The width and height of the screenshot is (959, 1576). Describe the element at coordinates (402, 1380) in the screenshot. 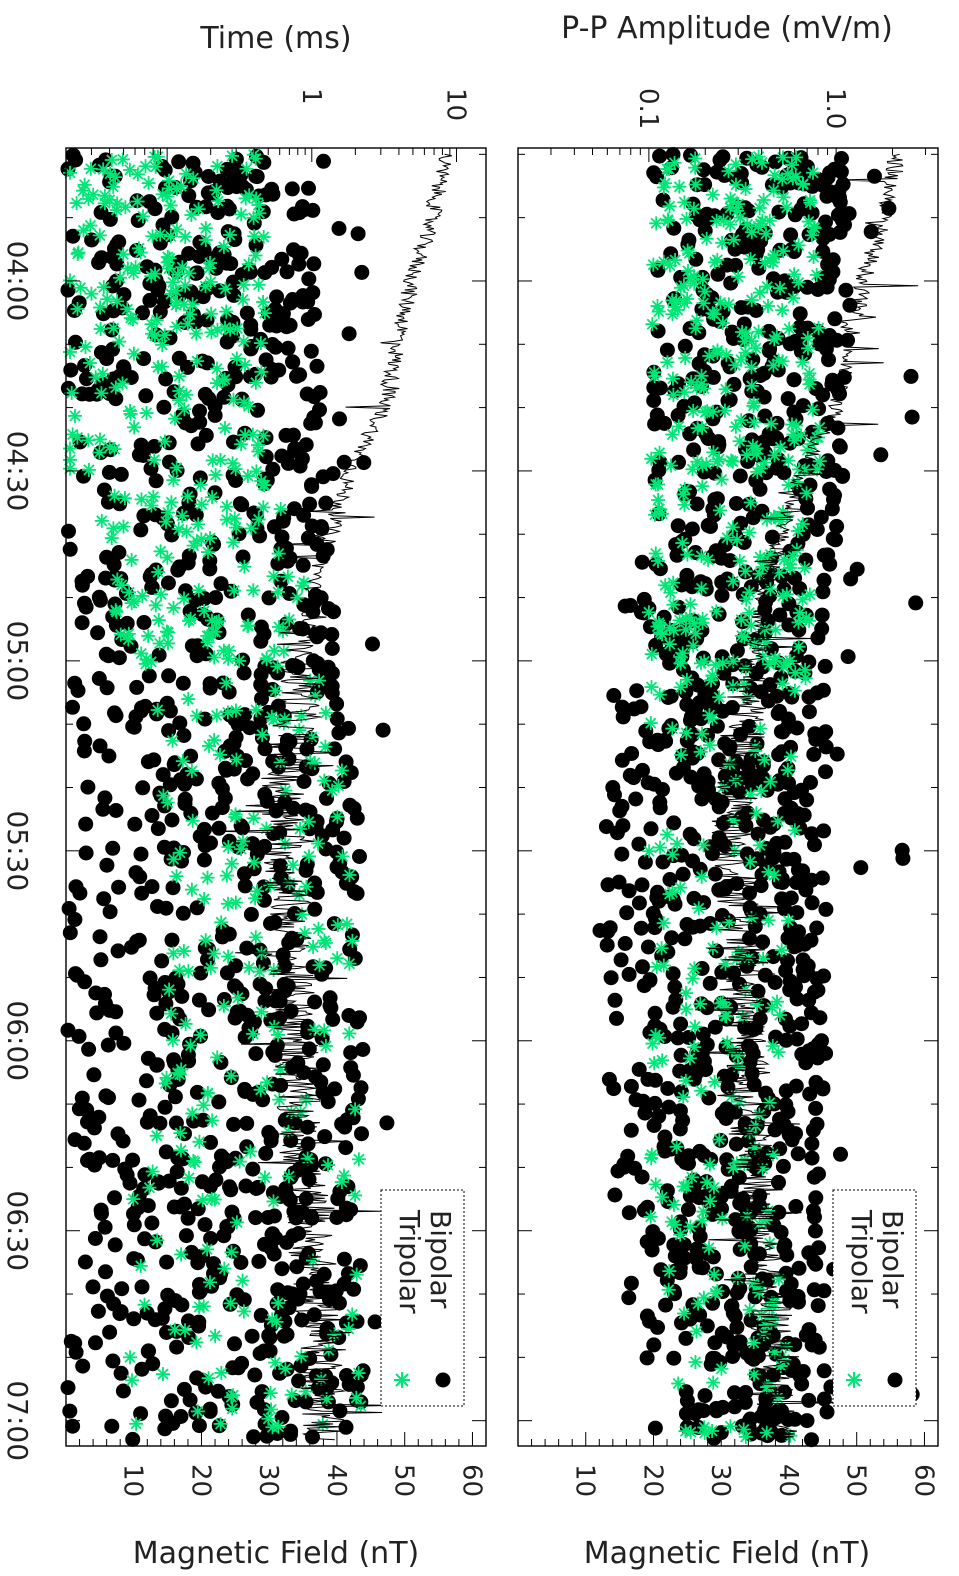

I see `left-legend-tripolar-marker` at that location.